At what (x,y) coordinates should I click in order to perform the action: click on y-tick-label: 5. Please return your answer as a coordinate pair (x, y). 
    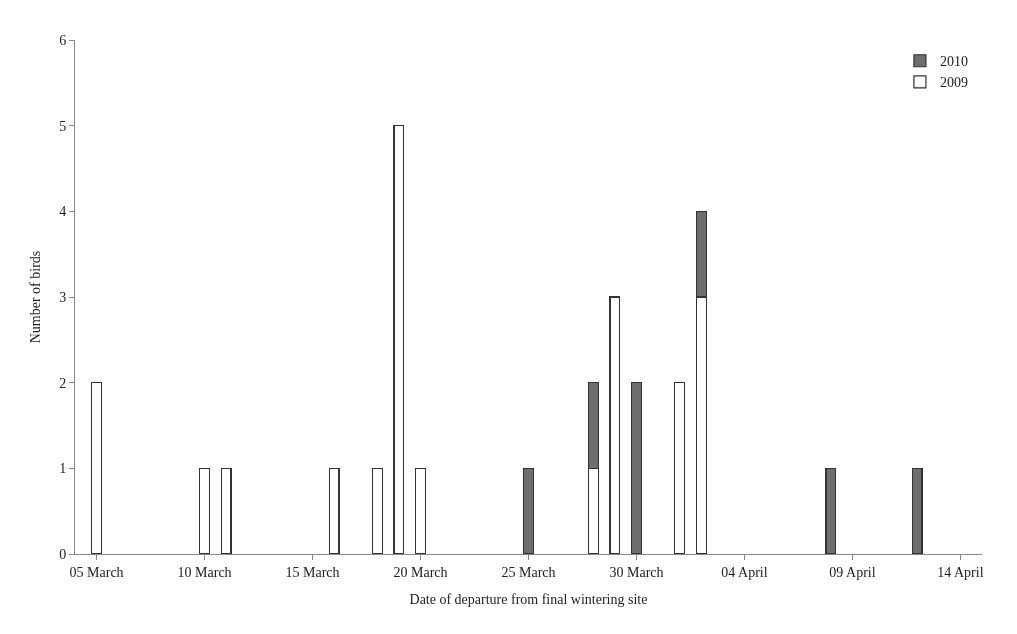
    Looking at the image, I should click on (63, 126).